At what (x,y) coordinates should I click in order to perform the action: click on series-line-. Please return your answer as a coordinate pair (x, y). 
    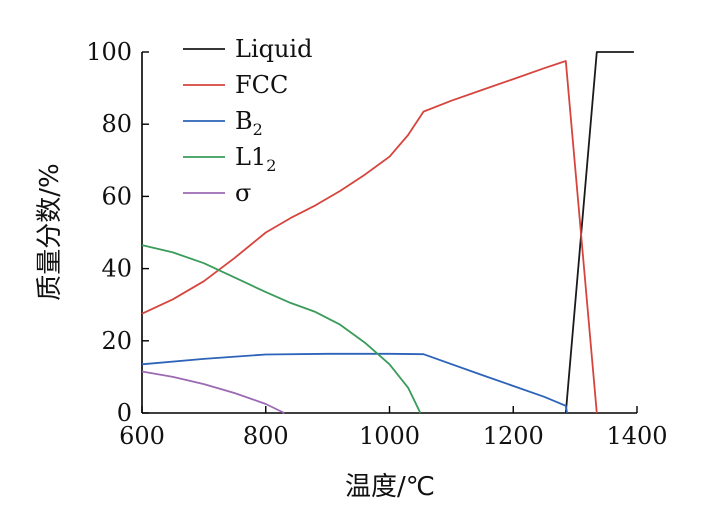
    Looking at the image, I should click on (213, 392).